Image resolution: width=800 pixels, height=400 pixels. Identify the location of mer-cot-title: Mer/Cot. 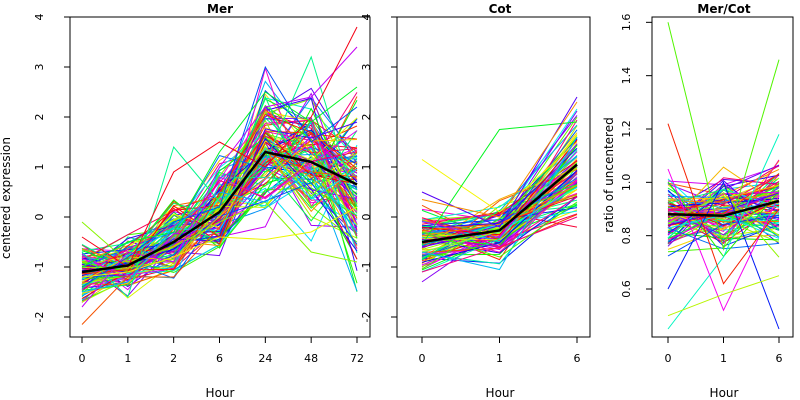
(723, 9).